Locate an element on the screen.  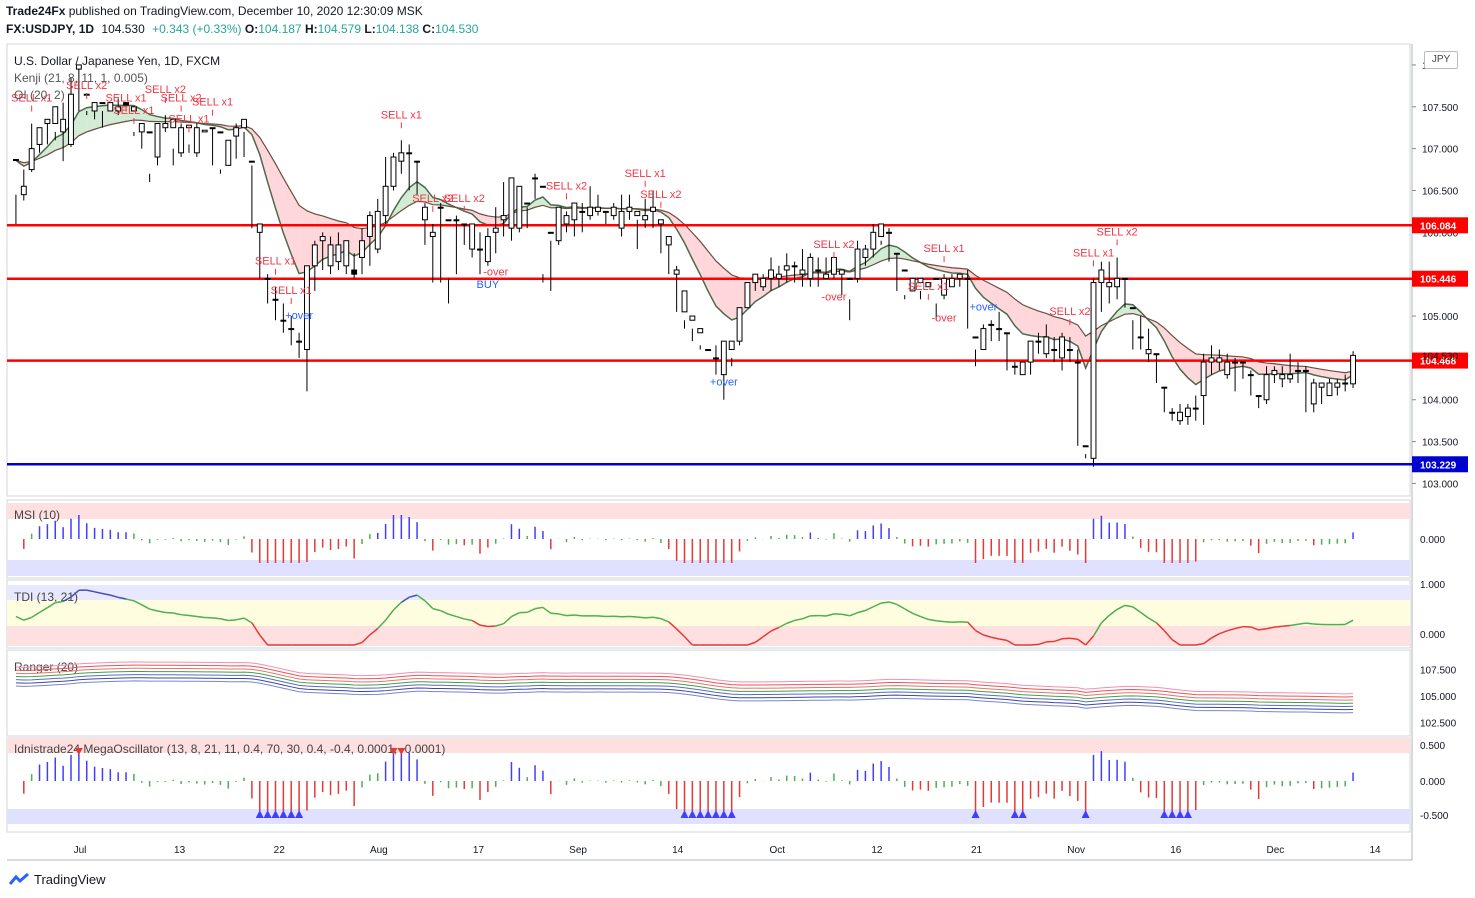
level-label: 106.084 is located at coordinates (1438, 226).